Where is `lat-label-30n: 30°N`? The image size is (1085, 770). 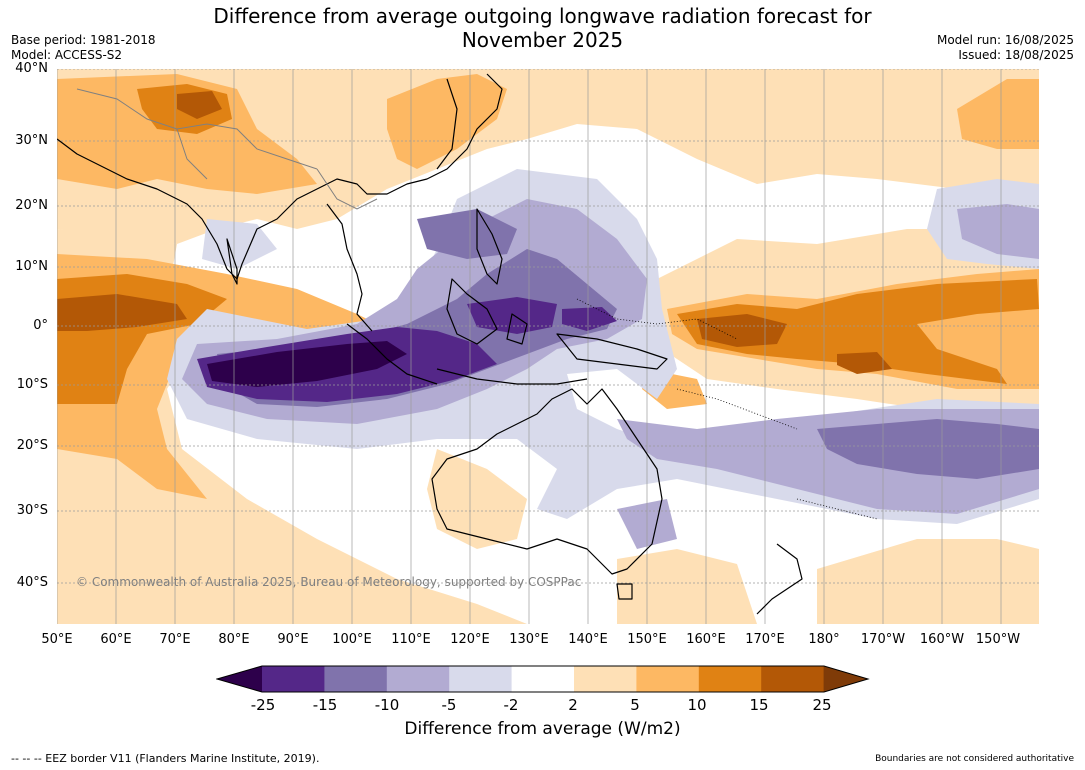 lat-label-30n: 30°N is located at coordinates (31, 140).